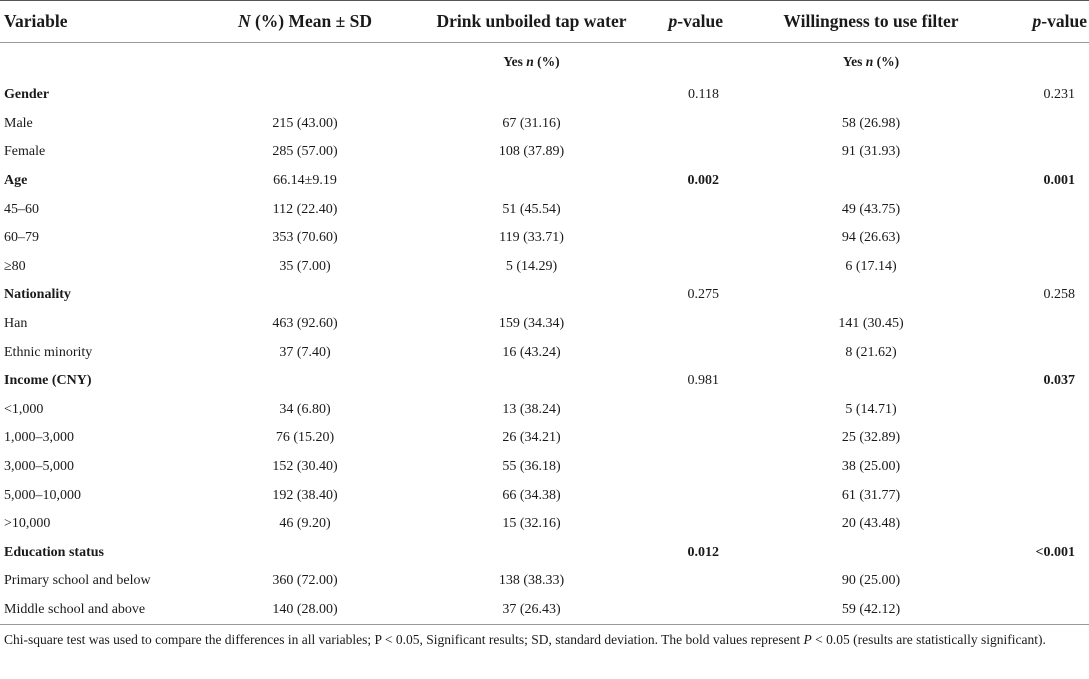  Describe the element at coordinates (305, 495) in the screenshot. I see `cell-n-pct: 192 (38.40)` at that location.